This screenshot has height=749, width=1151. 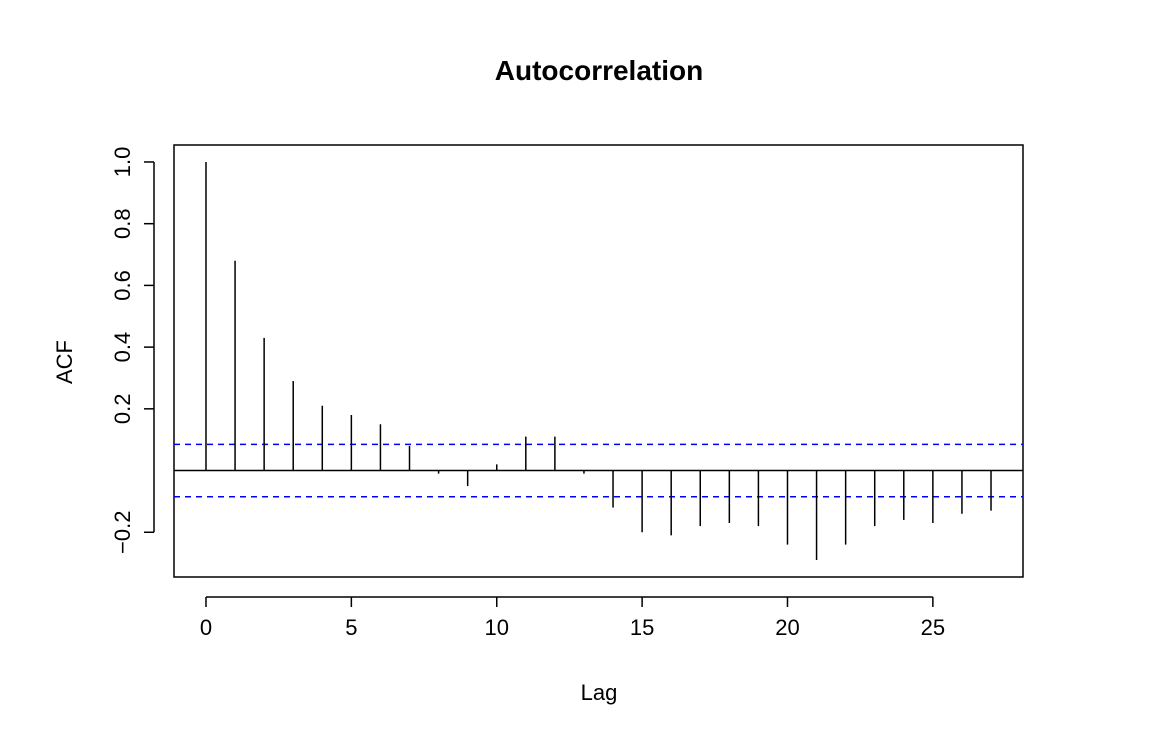 I want to click on y-tick-label: 0.8, so click(x=122, y=223).